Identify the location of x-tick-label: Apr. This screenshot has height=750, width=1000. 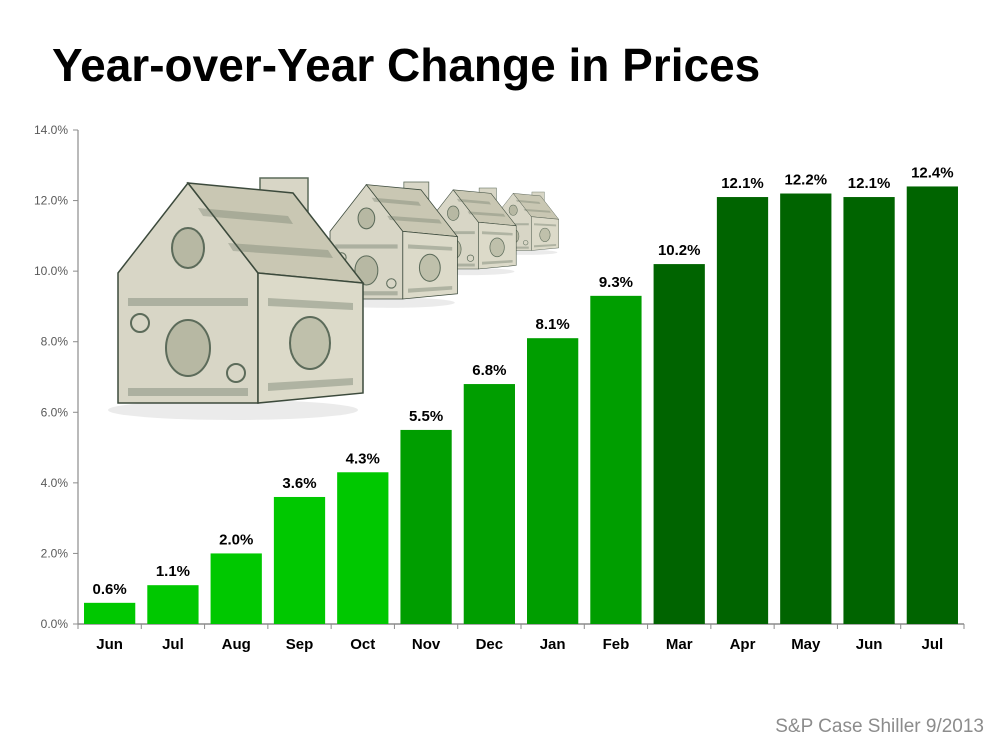
(743, 644).